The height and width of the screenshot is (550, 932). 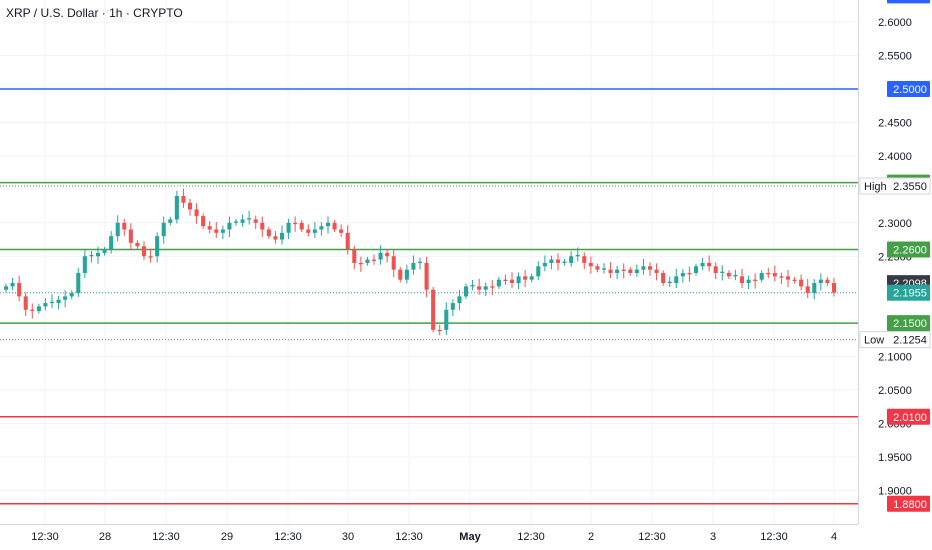 I want to click on time-tick-label: May, so click(x=470, y=537).